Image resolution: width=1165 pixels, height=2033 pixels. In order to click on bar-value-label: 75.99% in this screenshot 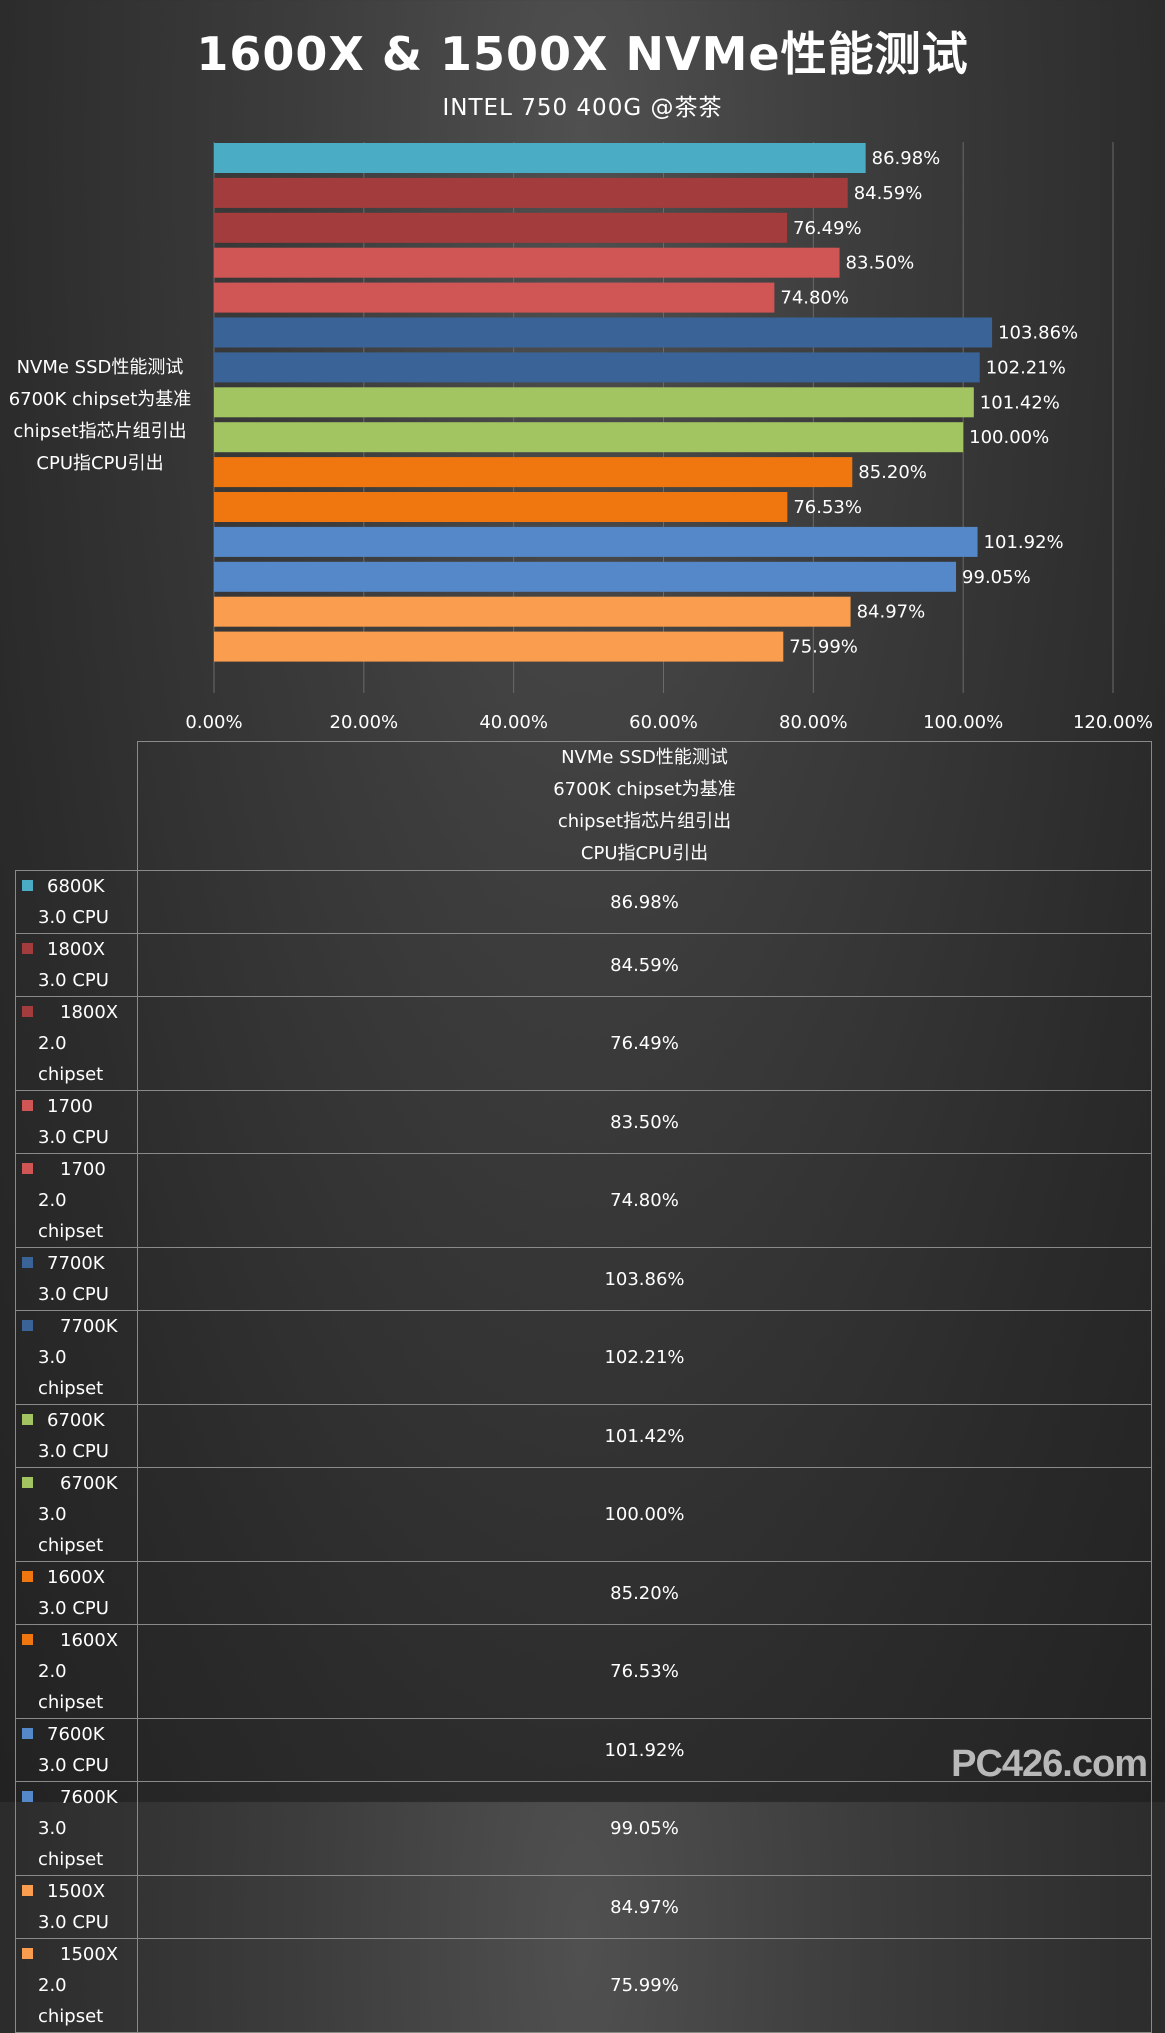, I will do `click(823, 647)`.